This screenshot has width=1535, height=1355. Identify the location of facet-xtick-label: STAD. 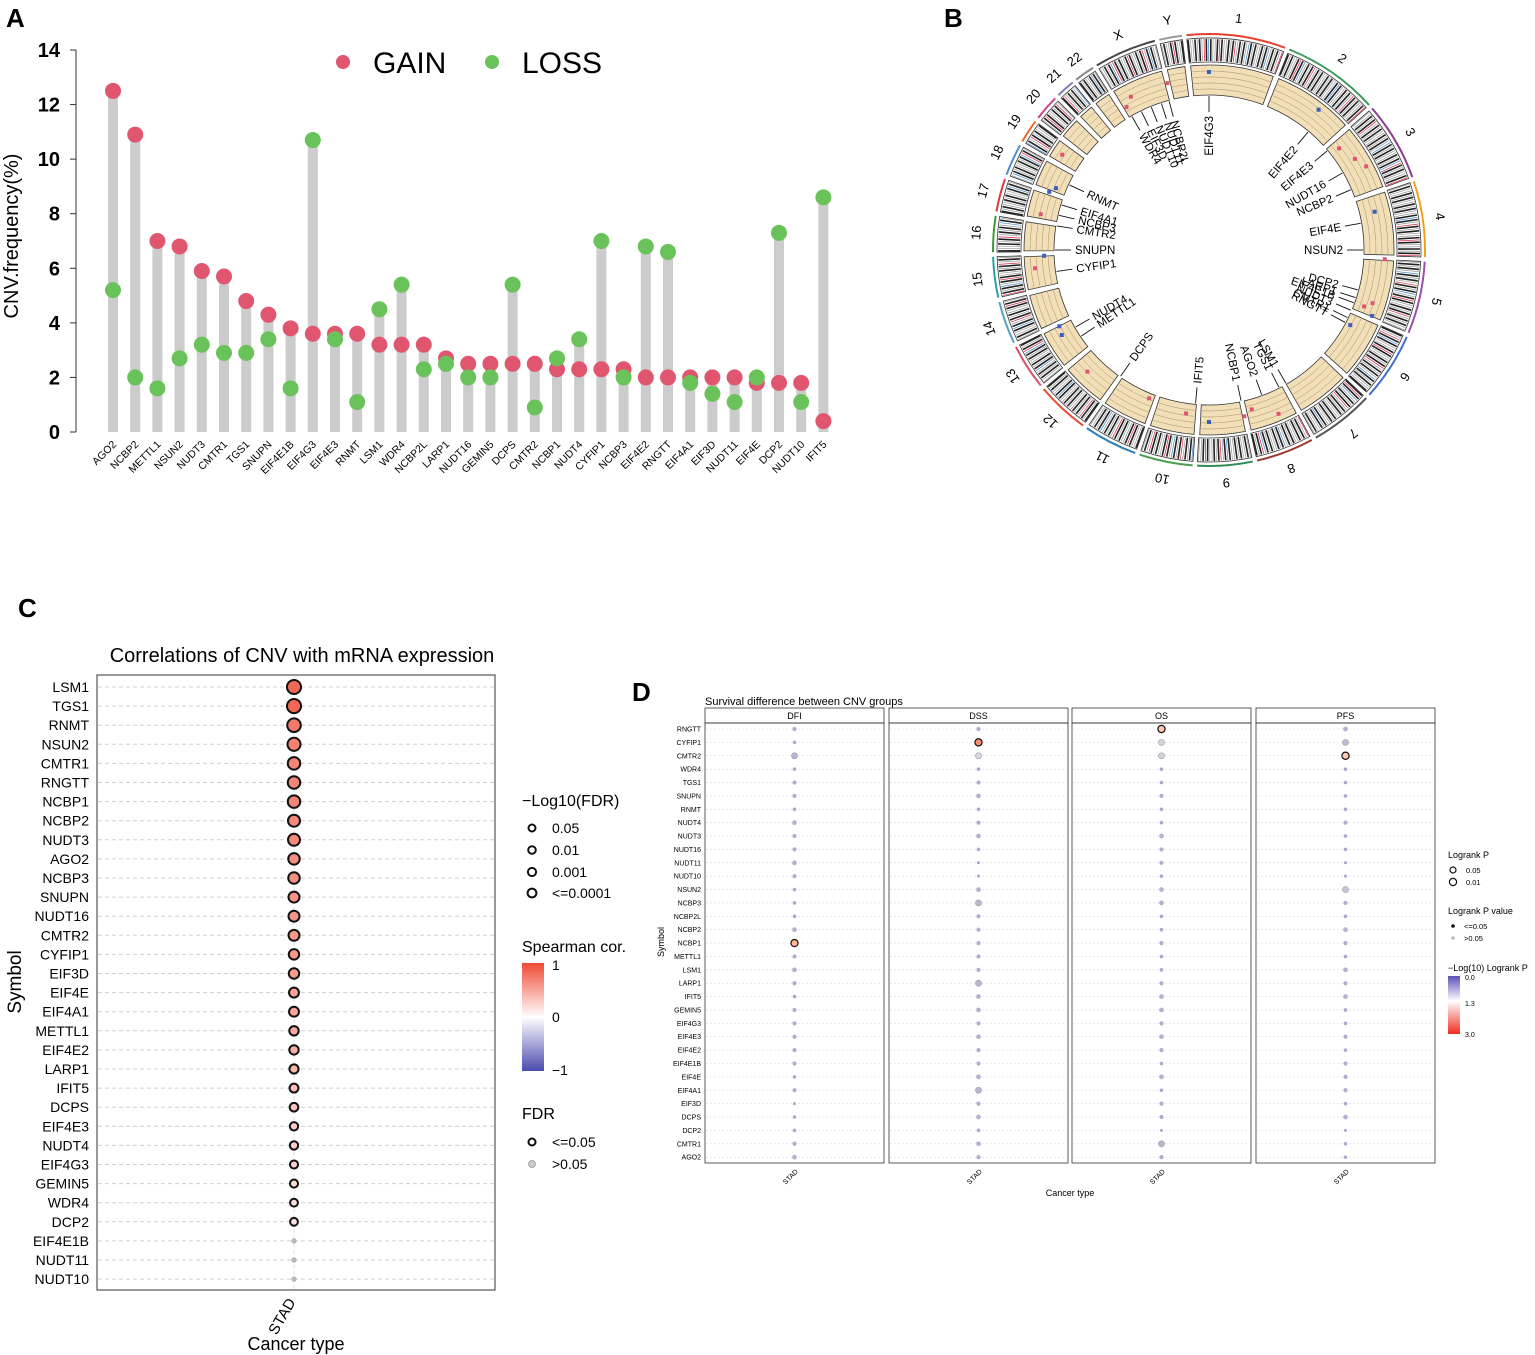
(1158, 1177).